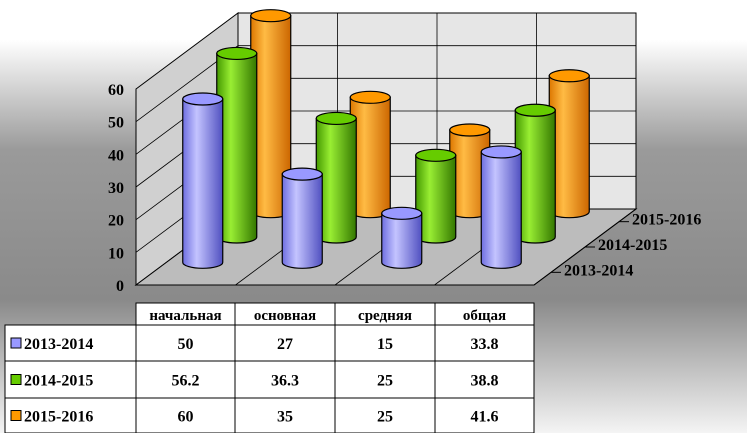 The image size is (747, 433). Describe the element at coordinates (484, 316) in the screenshot. I see `category-label: общая` at that location.